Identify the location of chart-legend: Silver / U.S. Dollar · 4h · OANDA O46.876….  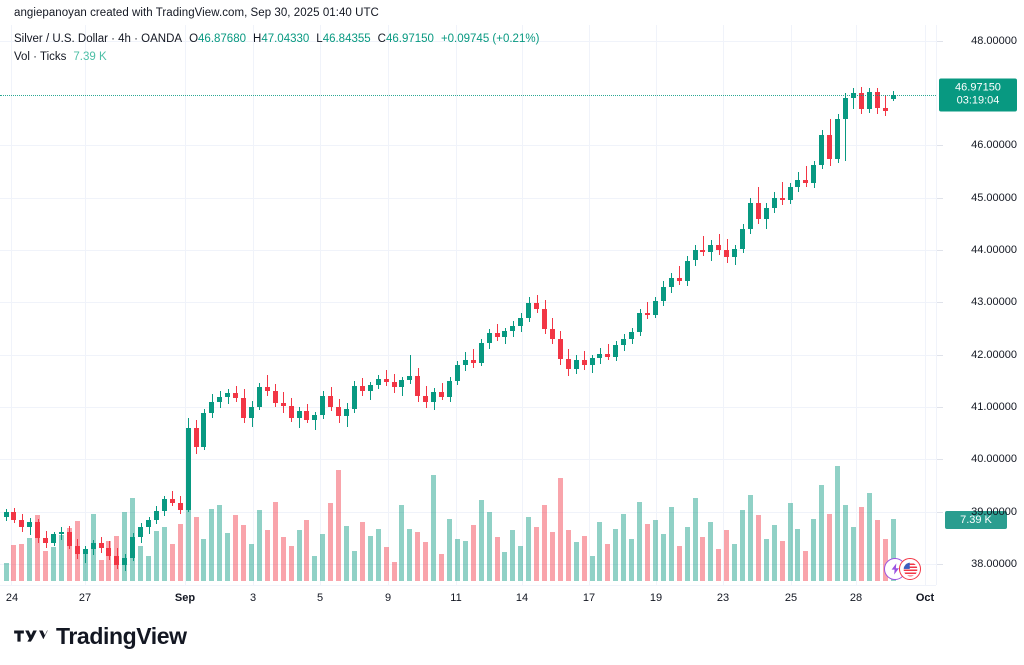
(276, 48).